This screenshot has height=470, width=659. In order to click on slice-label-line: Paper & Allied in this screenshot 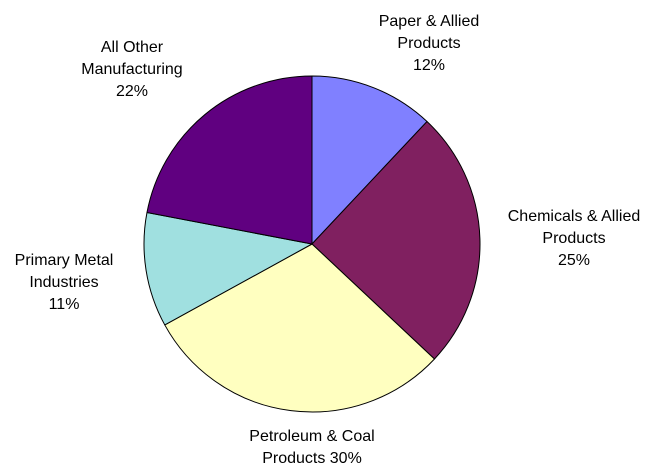, I will do `click(429, 21)`.